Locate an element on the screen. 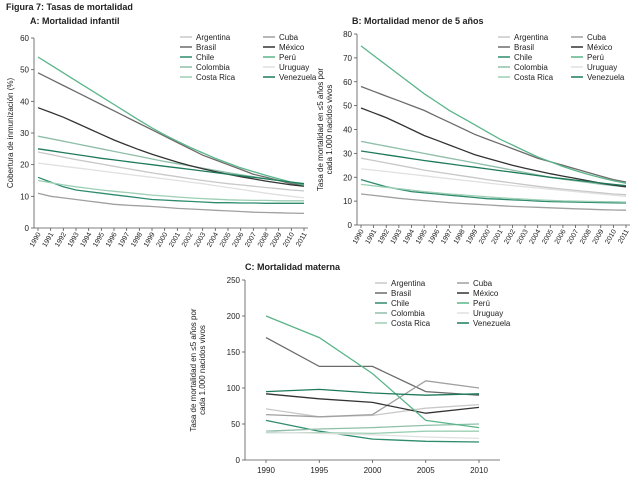  y-tick-label: 250 is located at coordinates (234, 280).